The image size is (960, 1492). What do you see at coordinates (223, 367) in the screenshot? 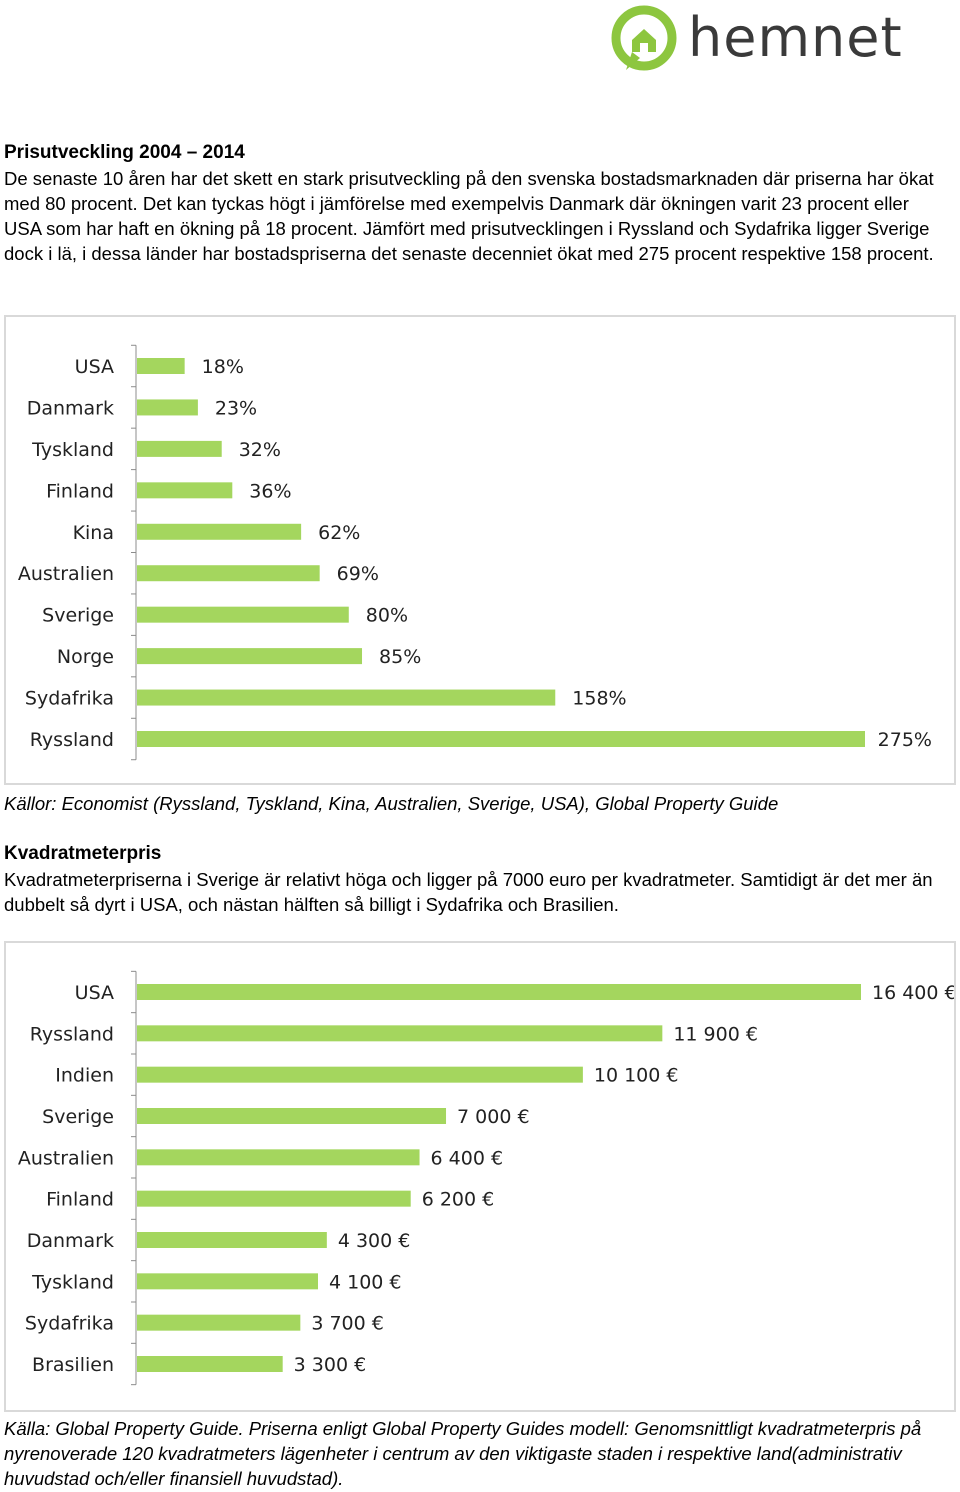
I see `growth-value-label: 18%` at bounding box center [223, 367].